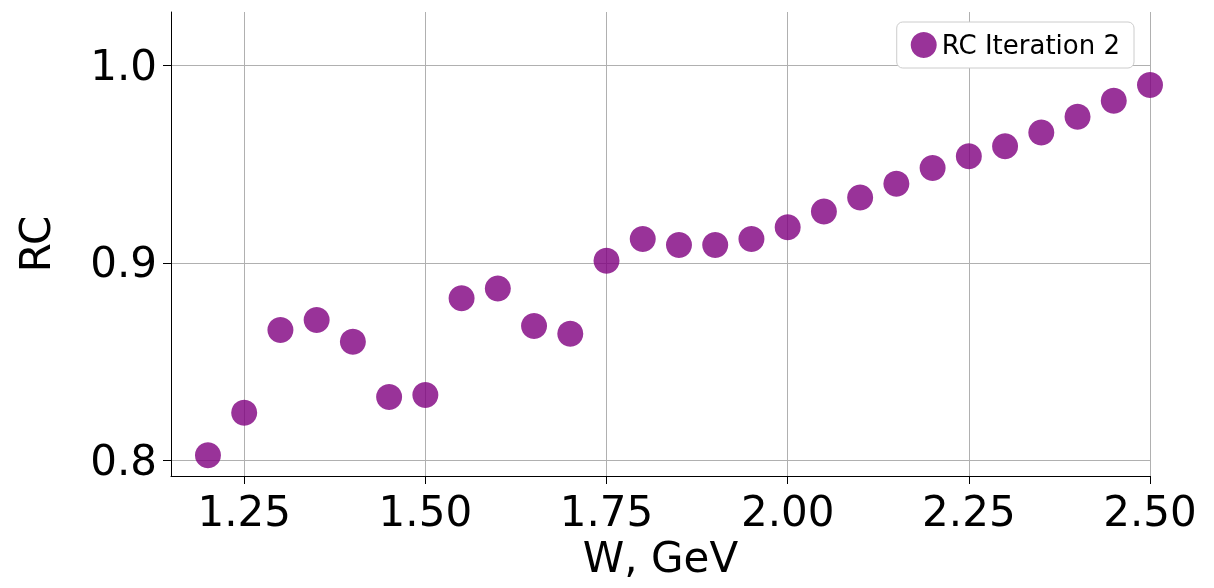  Describe the element at coordinates (35, 244) in the screenshot. I see `y-axis-title: RC` at that location.